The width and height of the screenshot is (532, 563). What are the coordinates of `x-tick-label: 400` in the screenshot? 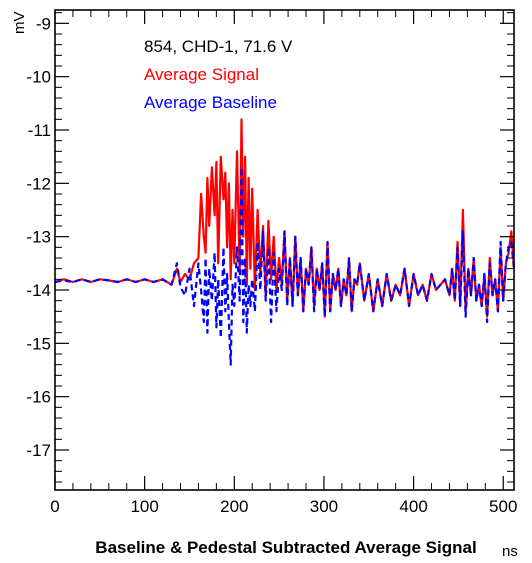 It's located at (413, 506).